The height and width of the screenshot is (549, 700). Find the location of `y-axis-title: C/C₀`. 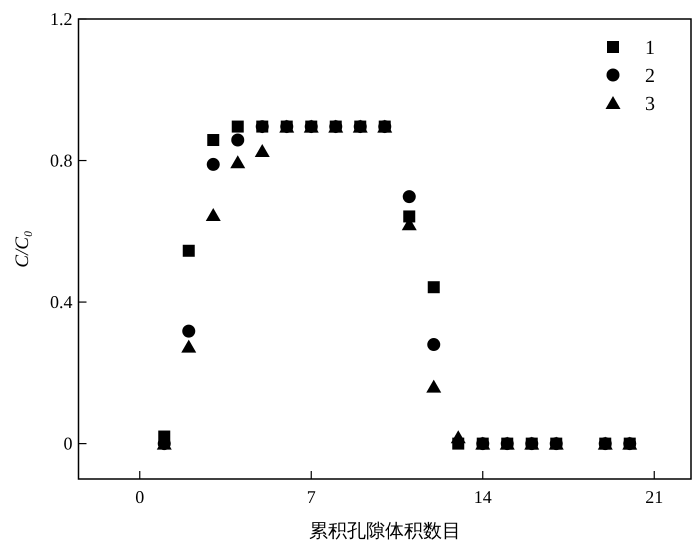

y-axis-title: C/C₀ is located at coordinates (22, 249).